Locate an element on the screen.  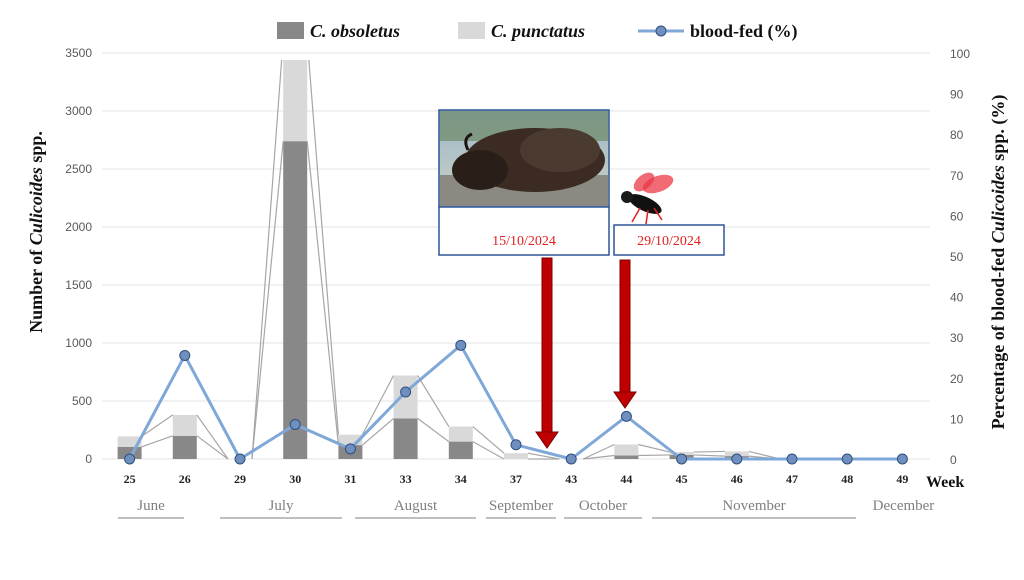
month-label: December is located at coordinates (904, 506).